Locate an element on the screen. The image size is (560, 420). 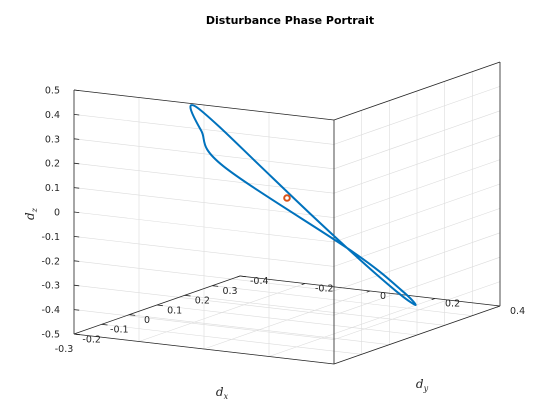
x-tick-label: 0.3 is located at coordinates (229, 291).